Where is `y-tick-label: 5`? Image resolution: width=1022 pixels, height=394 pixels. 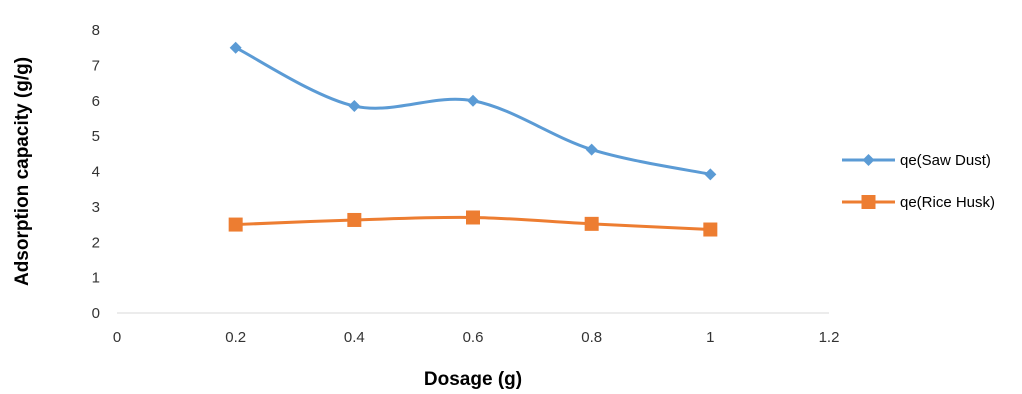
y-tick-label: 5 is located at coordinates (96, 136).